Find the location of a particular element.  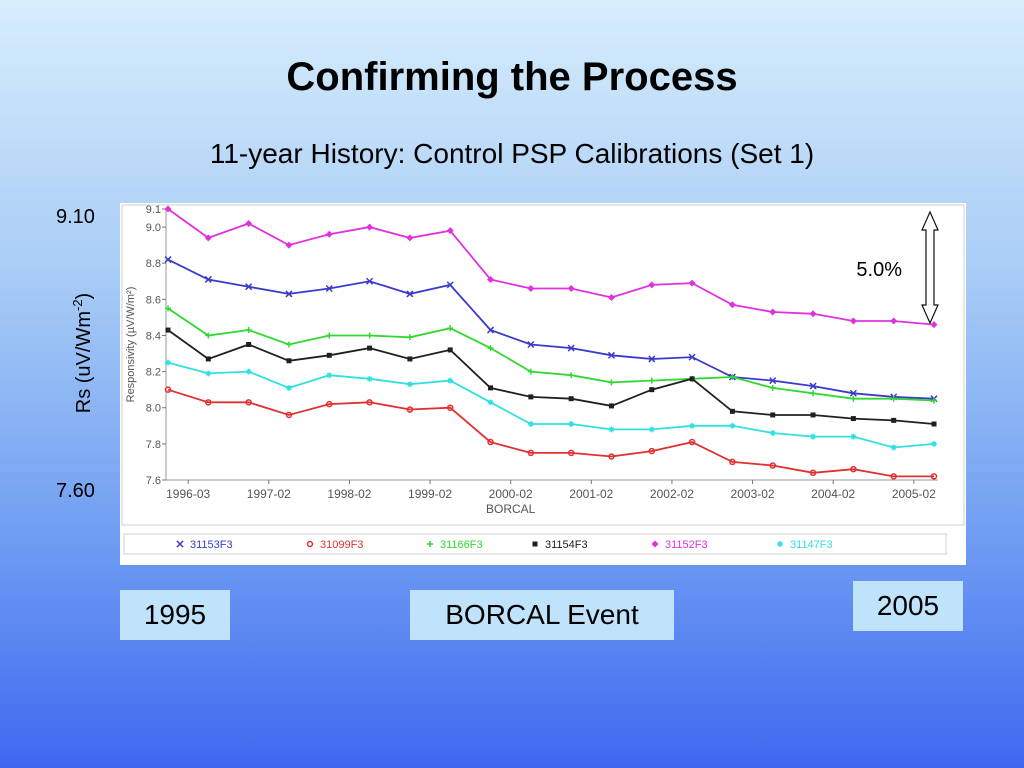

series-line-31147F3 is located at coordinates (551, 405).